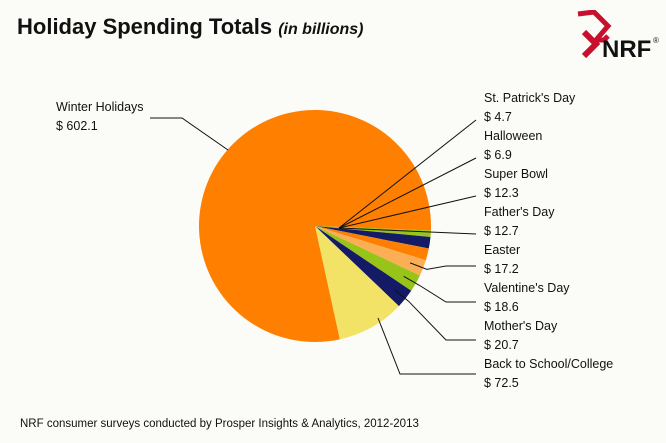 This screenshot has width=666, height=443. Describe the element at coordinates (498, 155) in the screenshot. I see `slice-value-label: $ 6.9` at that location.